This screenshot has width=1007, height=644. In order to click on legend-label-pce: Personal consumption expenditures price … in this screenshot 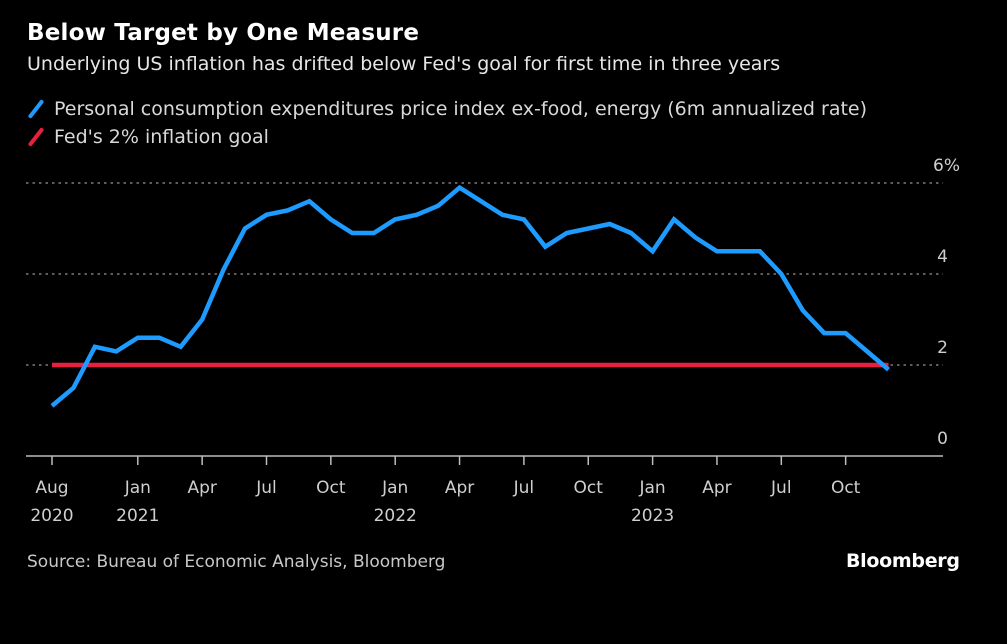, I will do `click(461, 109)`.